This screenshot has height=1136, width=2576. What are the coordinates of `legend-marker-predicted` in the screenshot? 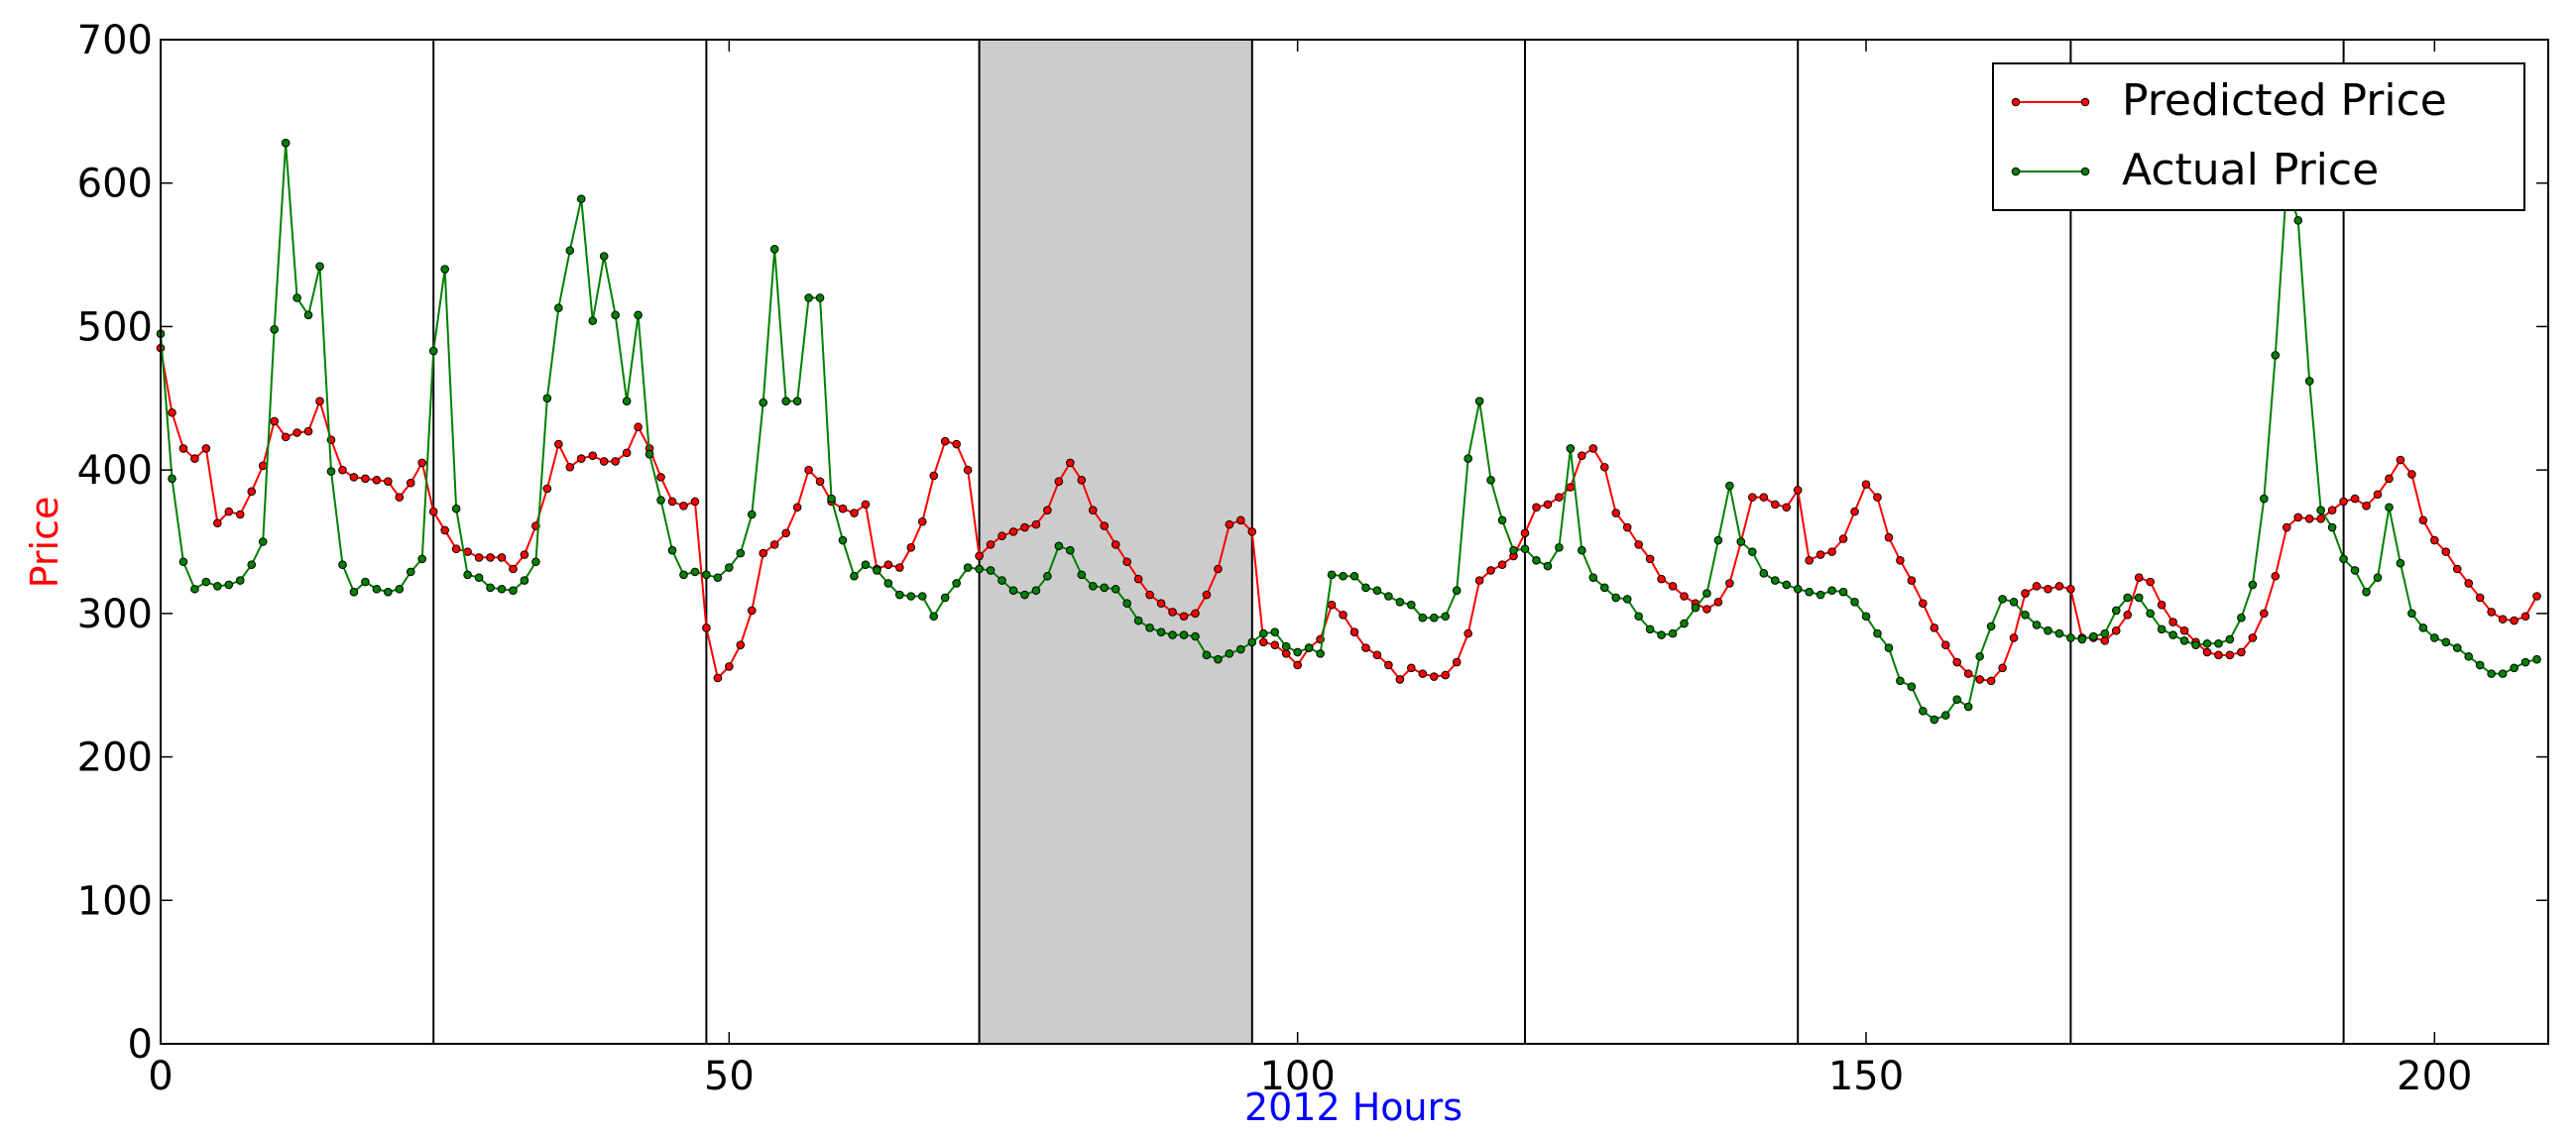 It's located at (2016, 102).